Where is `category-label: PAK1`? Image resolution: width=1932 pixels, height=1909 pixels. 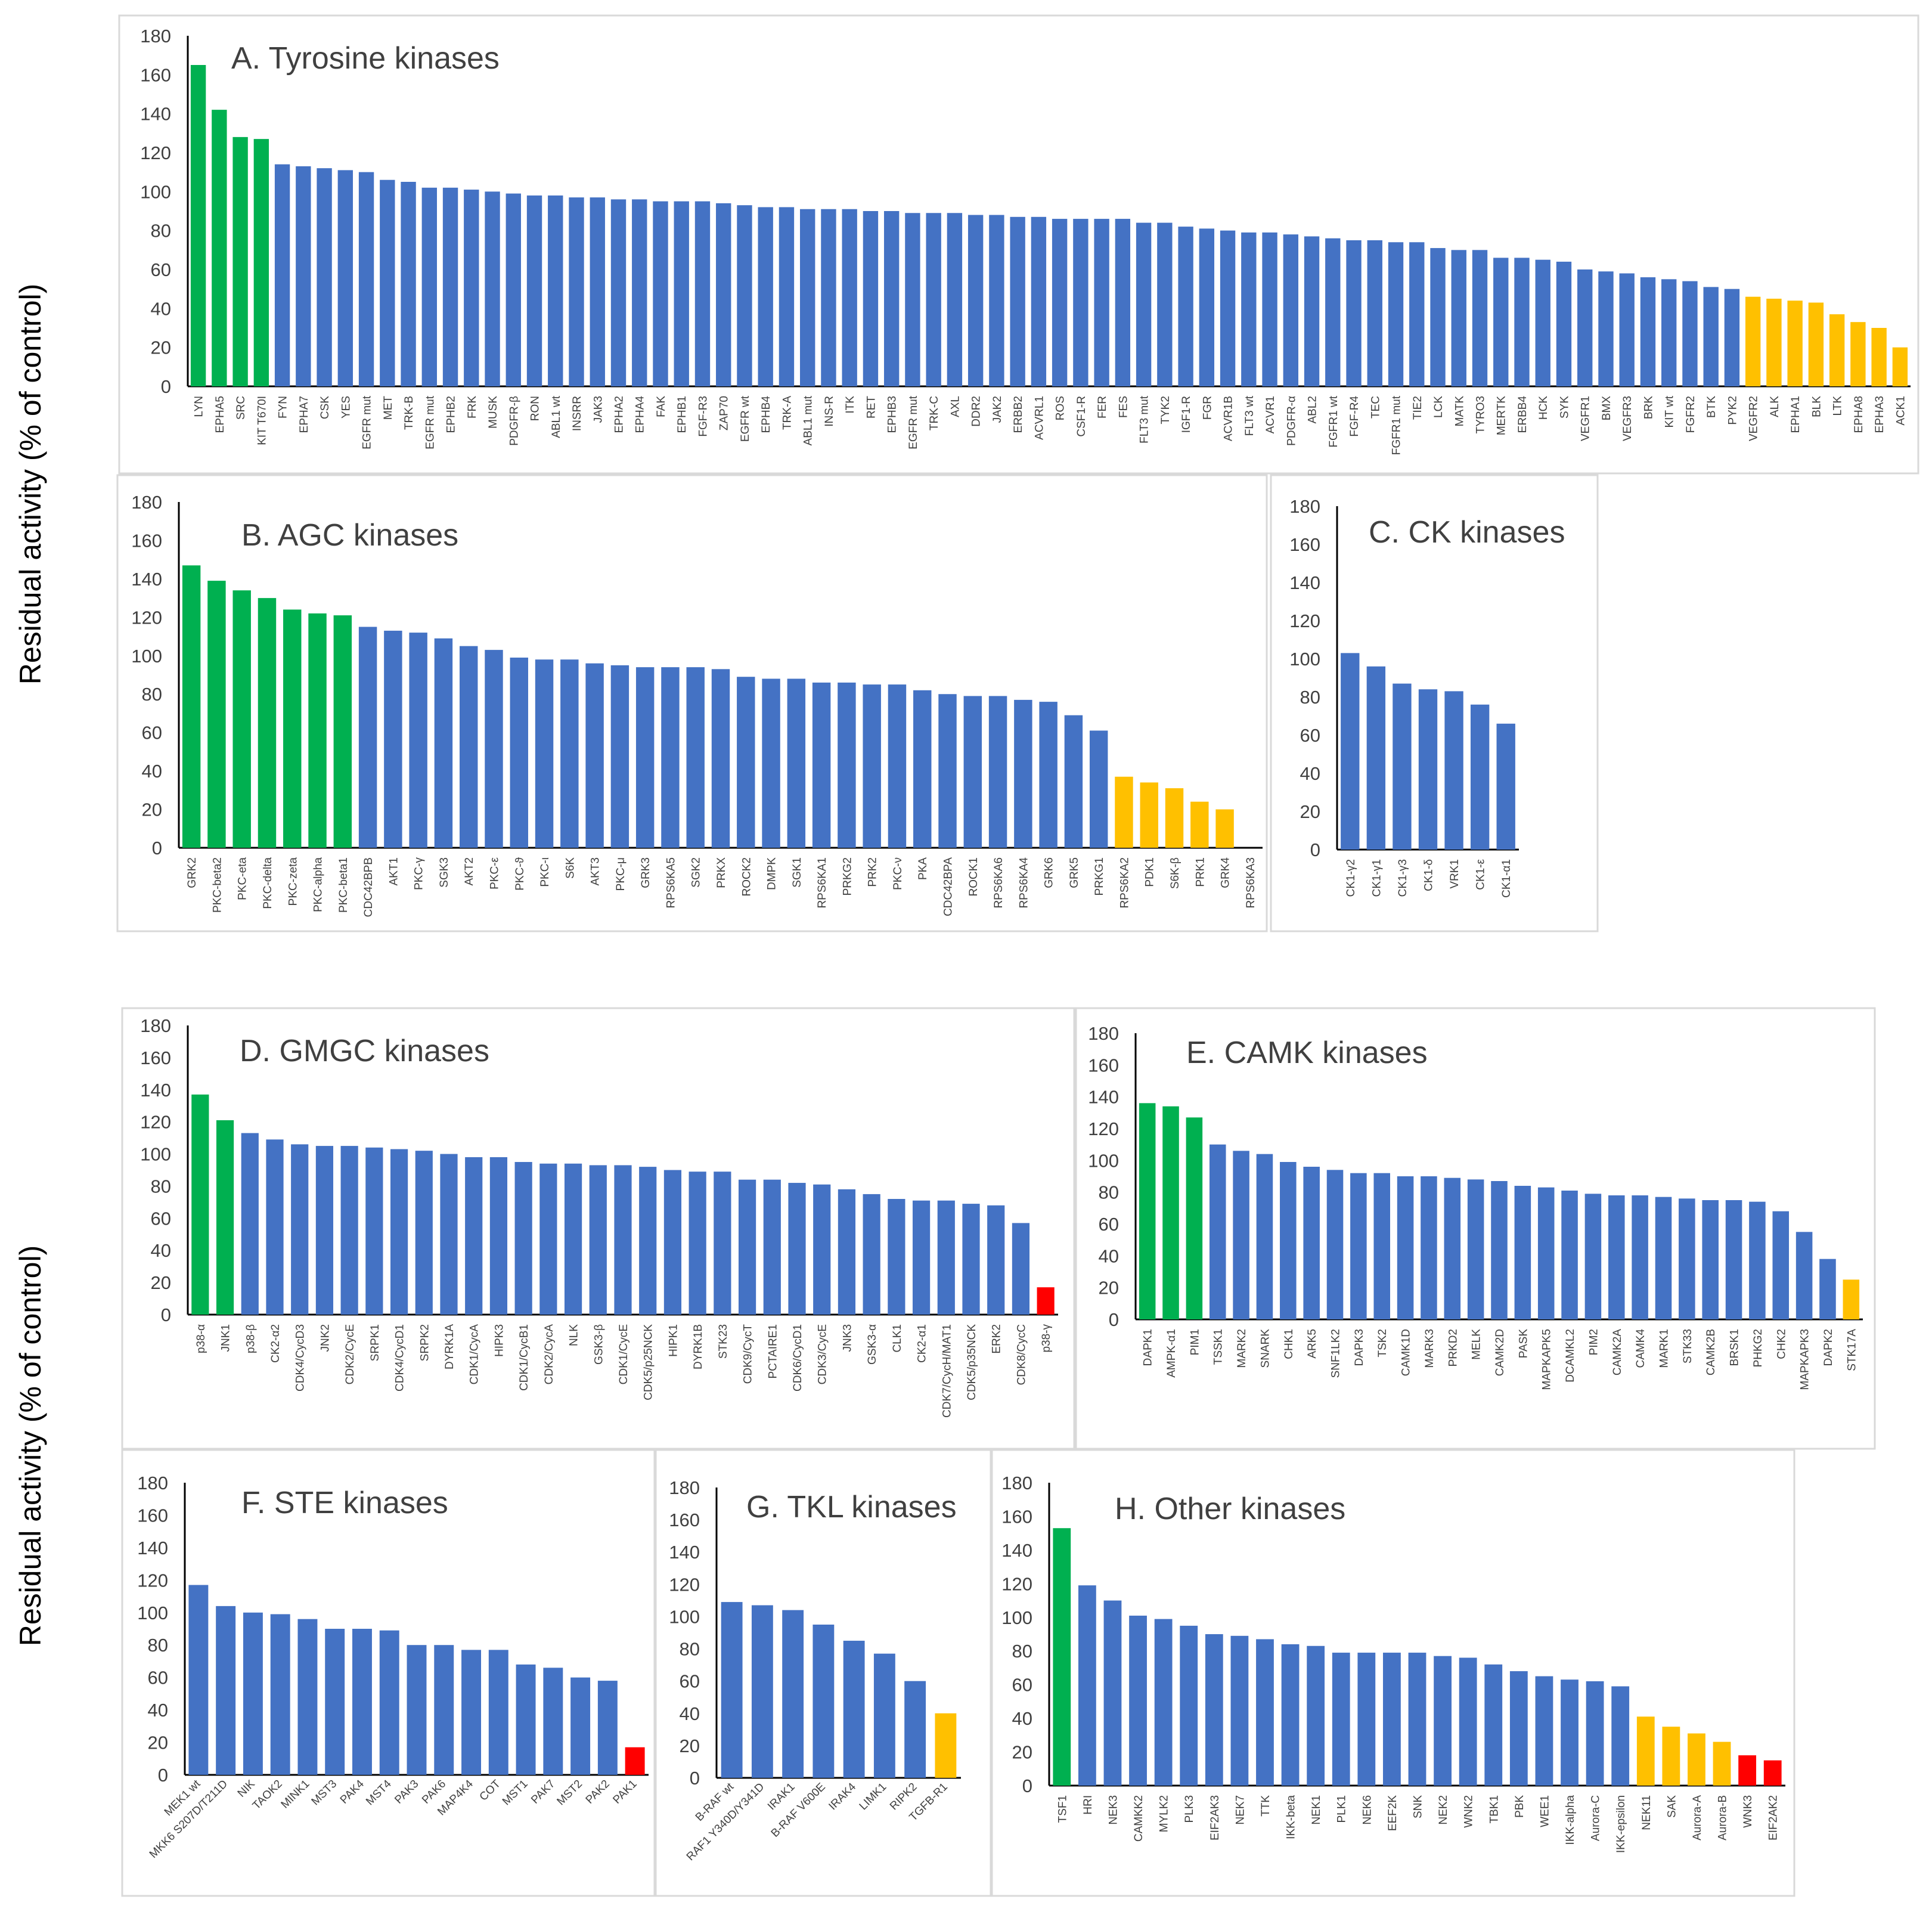
category-label: PAK1 is located at coordinates (624, 1792).